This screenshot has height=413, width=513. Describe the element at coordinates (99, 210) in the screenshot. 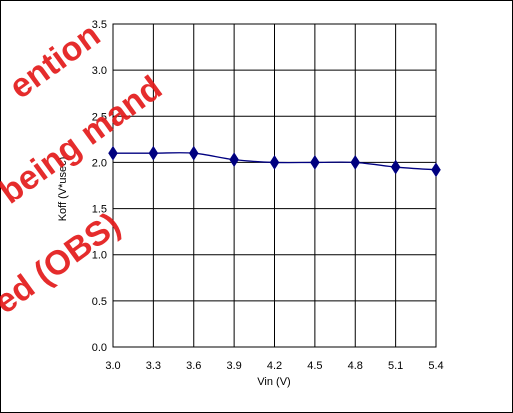

I see `y-tick-label: 1.5` at that location.